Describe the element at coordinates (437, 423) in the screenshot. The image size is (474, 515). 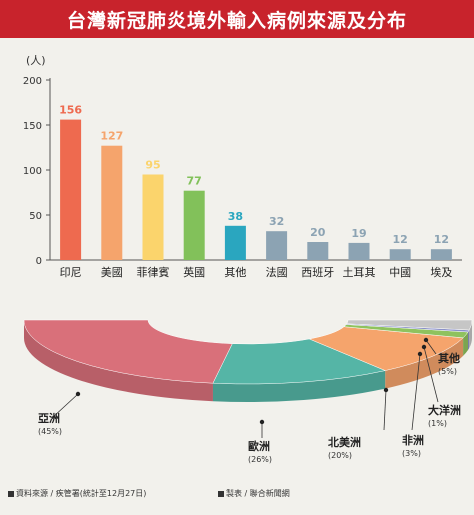
I see `slice-percent-label: (1%)` at that location.